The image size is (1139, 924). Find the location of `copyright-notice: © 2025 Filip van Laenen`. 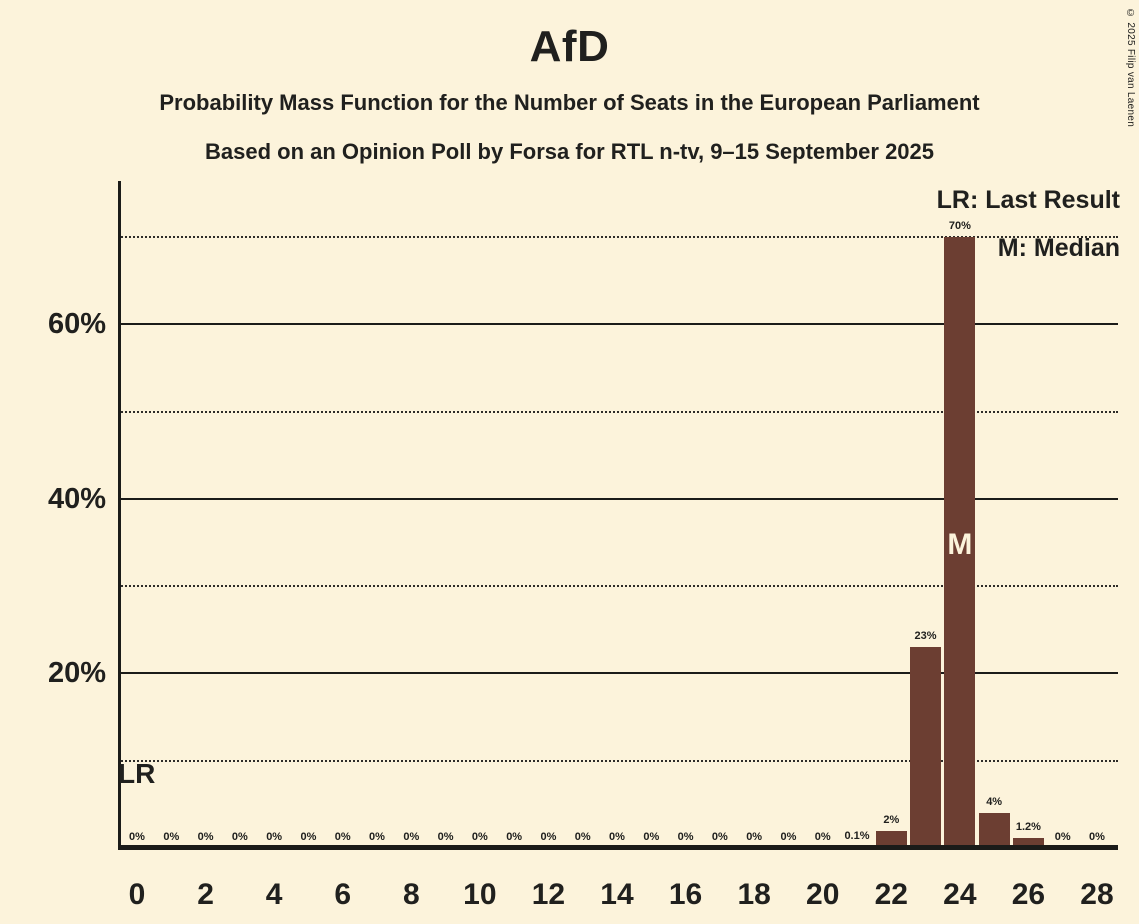

copyright-notice: © 2025 Filip van Laenen is located at coordinates (1130, 68).